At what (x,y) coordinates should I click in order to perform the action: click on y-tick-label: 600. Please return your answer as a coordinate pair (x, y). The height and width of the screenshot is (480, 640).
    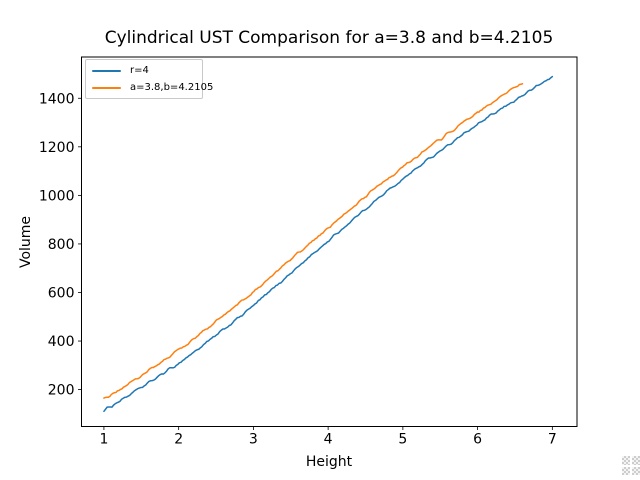
    Looking at the image, I should click on (61, 293).